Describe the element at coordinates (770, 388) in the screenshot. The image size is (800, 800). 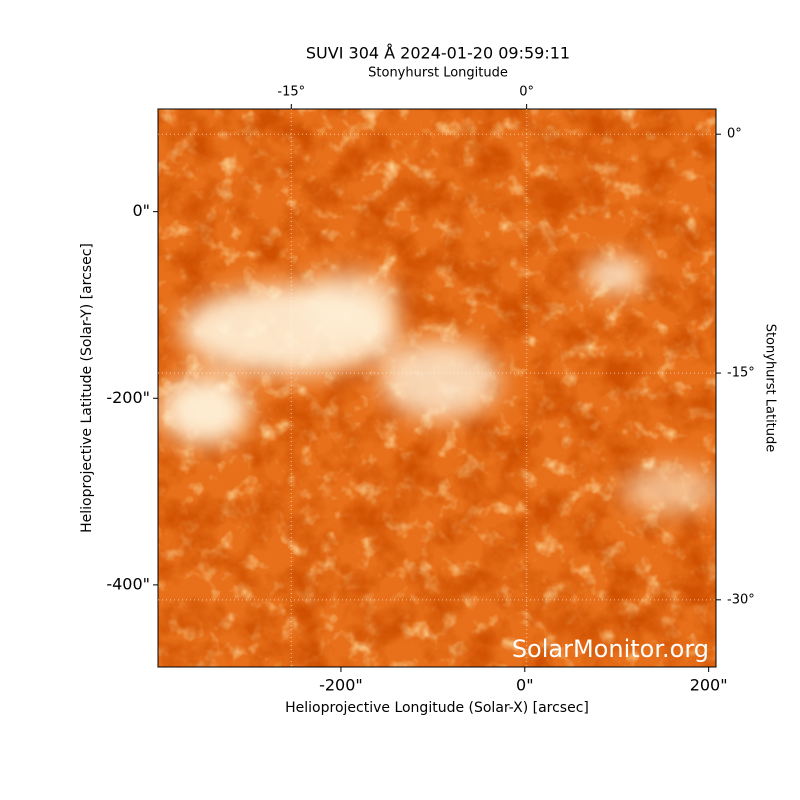
I see `y2-axis-label: Stonyhurst Latitude` at that location.